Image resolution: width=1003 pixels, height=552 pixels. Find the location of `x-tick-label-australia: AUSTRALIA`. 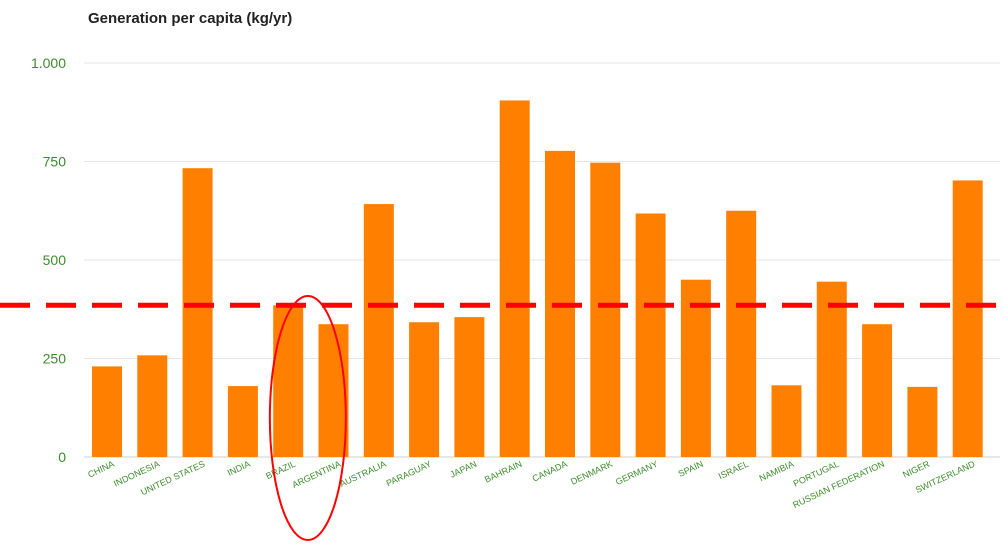

x-tick-label-australia: AUSTRALIA is located at coordinates (363, 474).